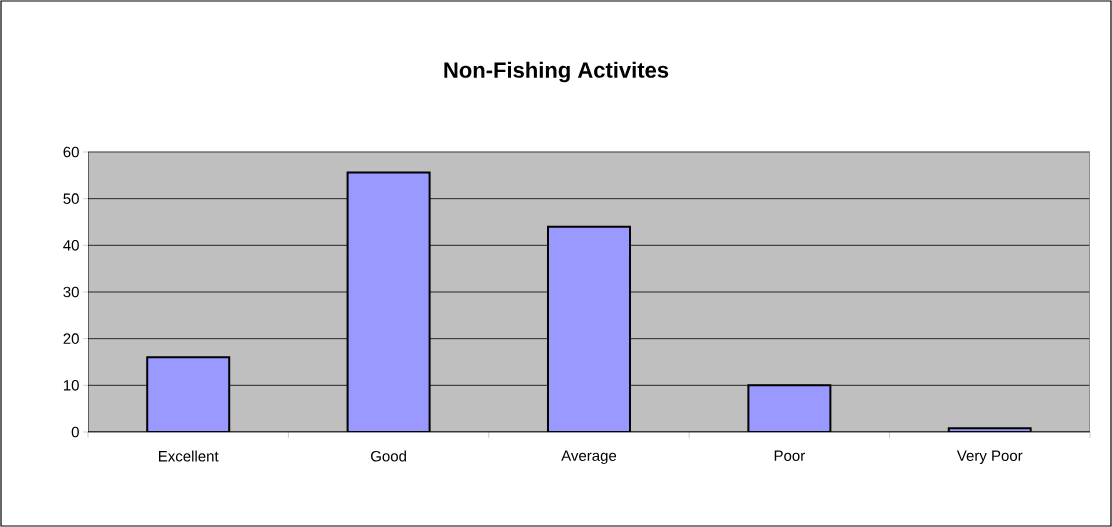 This screenshot has width=1112, height=527. I want to click on y-tick-label: 60, so click(71, 152).